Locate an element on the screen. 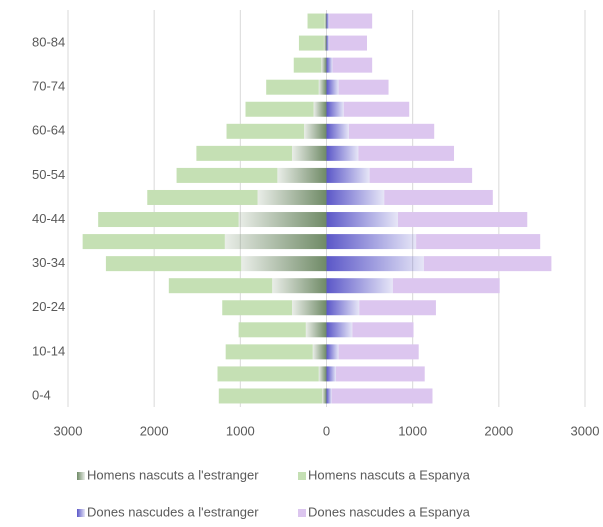 This screenshot has height=527, width=603. y-tick-label: 70-74 is located at coordinates (48, 86).